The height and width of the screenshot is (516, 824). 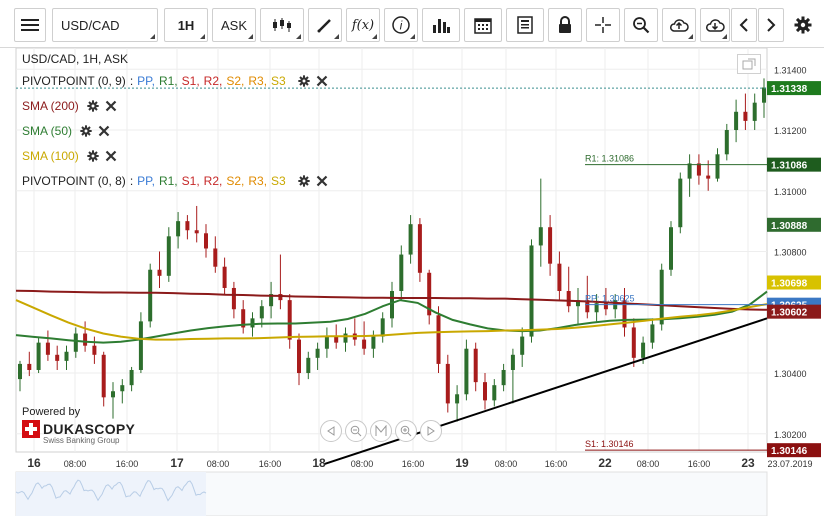 What do you see at coordinates (235, 181) in the screenshot?
I see `pivot-part: S2,` at bounding box center [235, 181].